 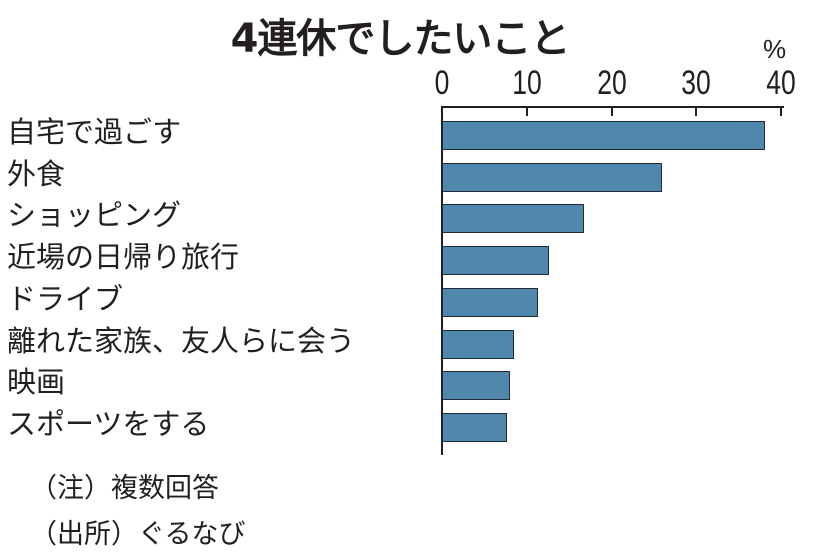 What do you see at coordinates (94, 215) in the screenshot?
I see `category-label: ショッピング` at bounding box center [94, 215].